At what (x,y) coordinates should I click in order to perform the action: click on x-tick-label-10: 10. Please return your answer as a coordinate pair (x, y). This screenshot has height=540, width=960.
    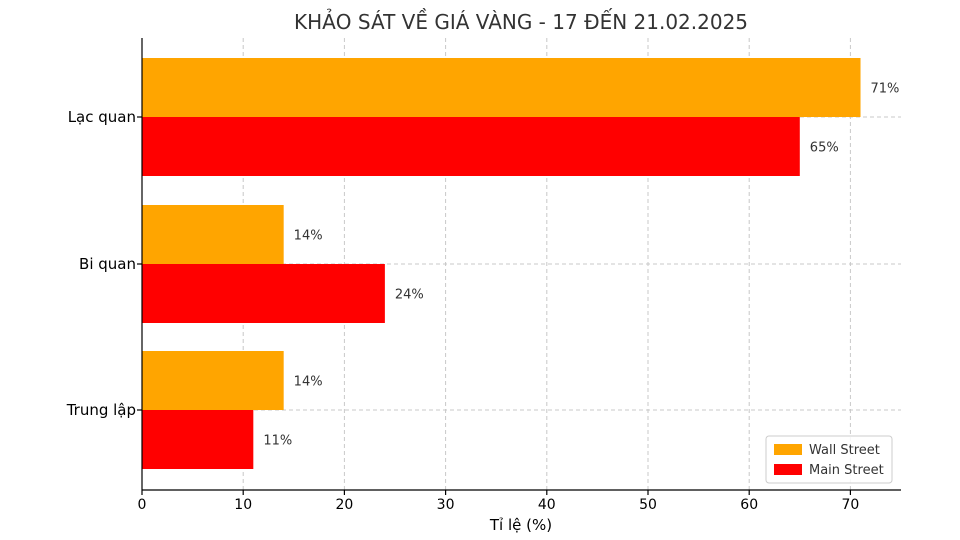
    Looking at the image, I should click on (243, 505).